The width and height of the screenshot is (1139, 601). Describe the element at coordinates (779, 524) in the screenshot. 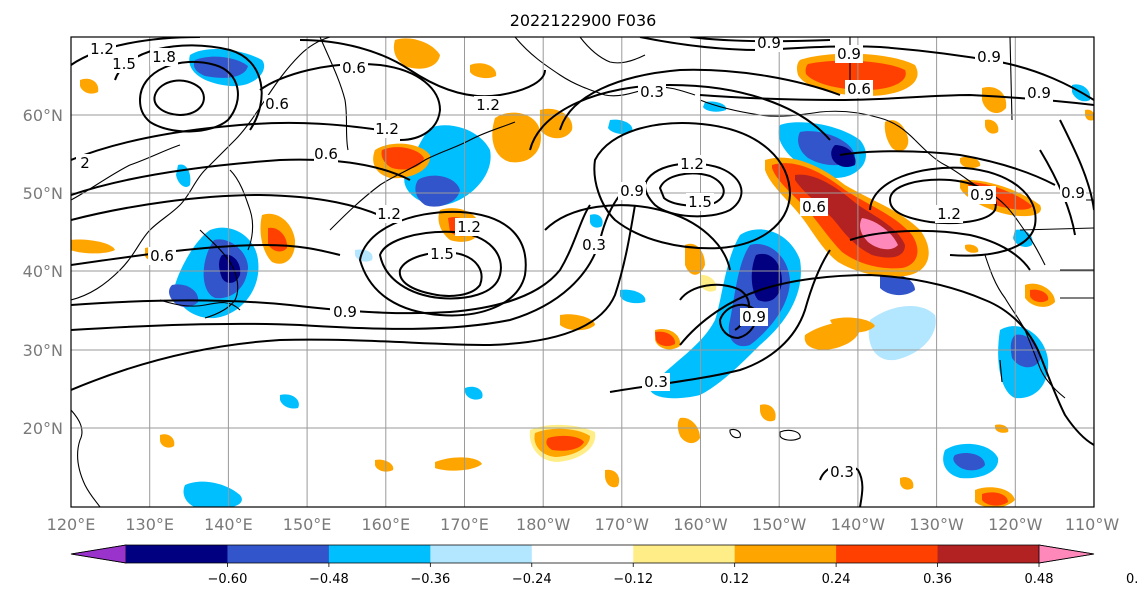

I see `lon-tick: 150°W` at that location.